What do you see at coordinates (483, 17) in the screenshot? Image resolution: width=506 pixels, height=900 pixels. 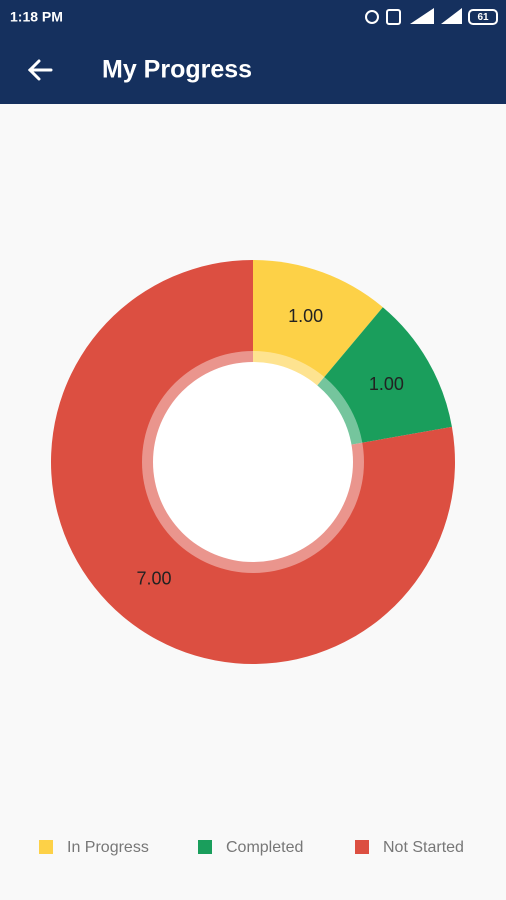 I see `battery-level: 61` at bounding box center [483, 17].